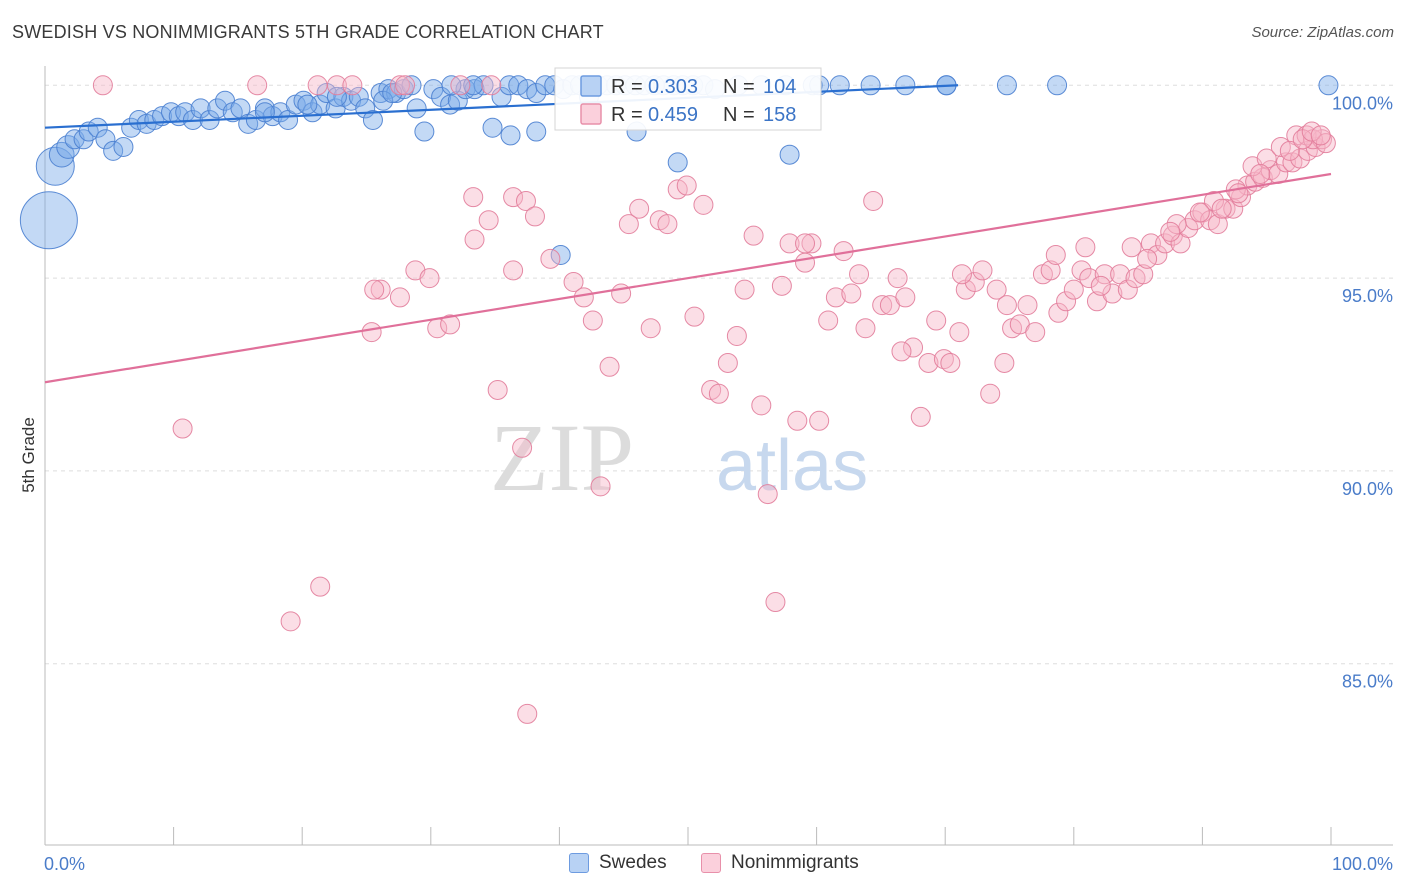 This screenshot has height=892, width=1406. What do you see at coordinates (795, 862) in the screenshot?
I see `nonimmigrants-label: Nonimmigrants` at bounding box center [795, 862].